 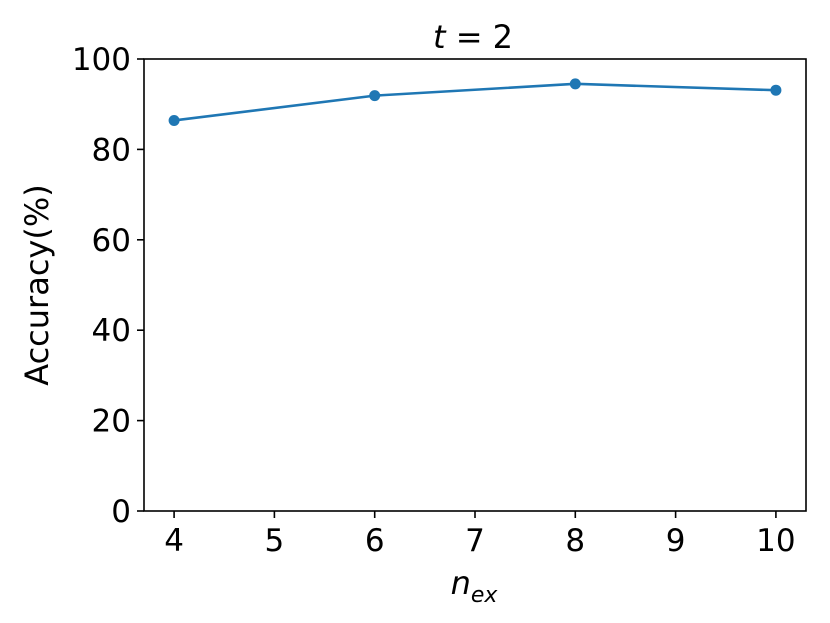 I want to click on x-tick-label: 8, so click(x=575, y=541).